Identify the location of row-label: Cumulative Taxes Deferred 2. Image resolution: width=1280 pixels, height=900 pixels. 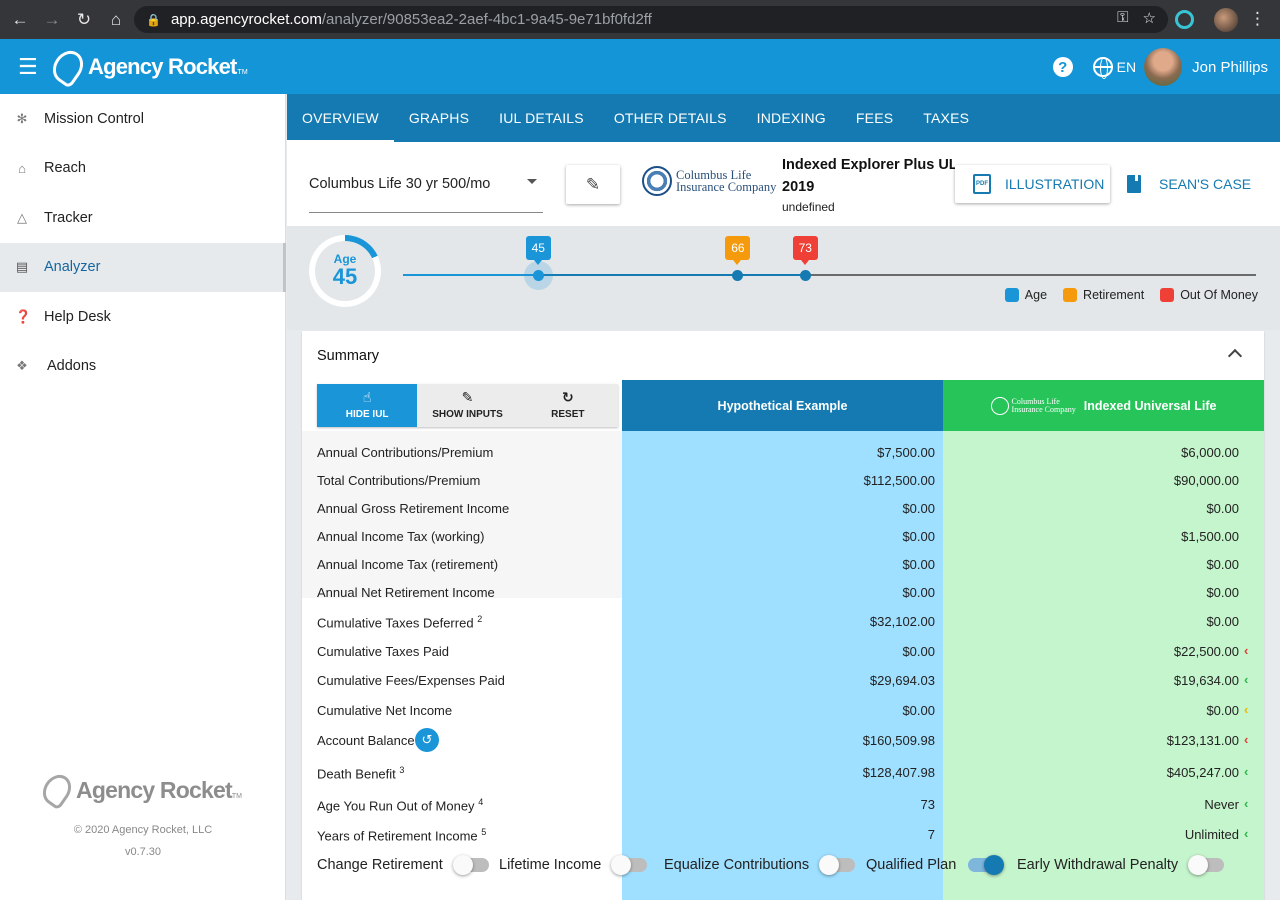
(399, 622).